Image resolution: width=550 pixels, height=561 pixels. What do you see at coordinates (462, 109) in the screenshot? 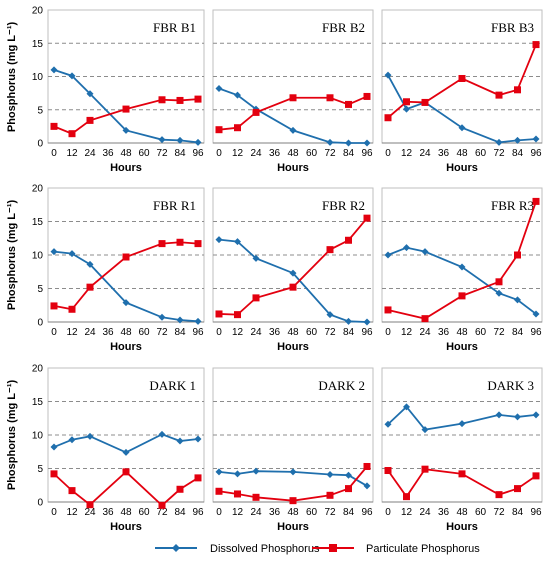
I see `dissolved-series-line` at bounding box center [462, 109].